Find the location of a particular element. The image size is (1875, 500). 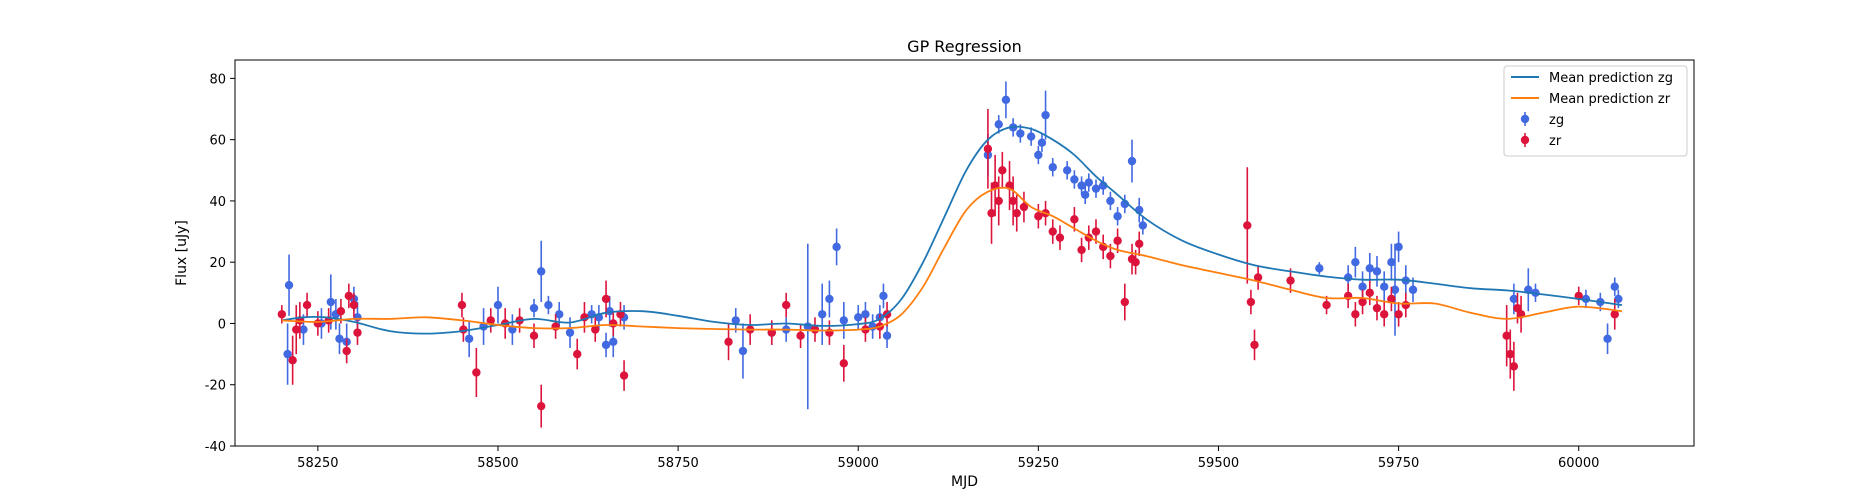

legend-box is located at coordinates (1595, 111).